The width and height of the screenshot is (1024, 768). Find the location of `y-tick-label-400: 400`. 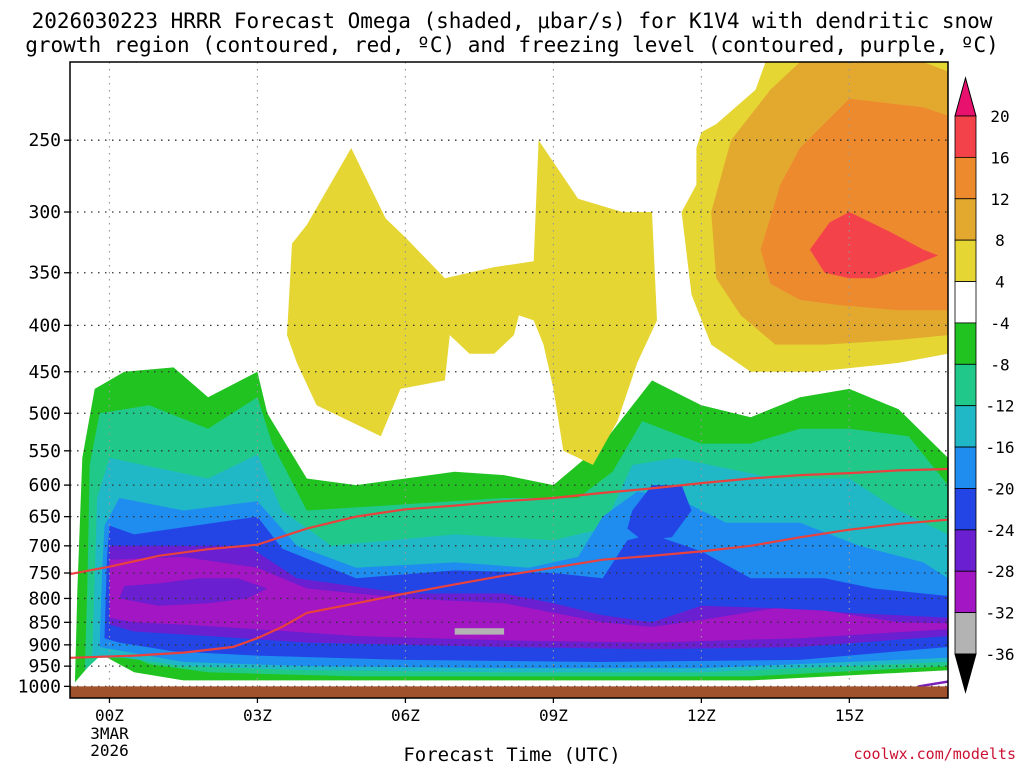

y-tick-label-400: 400 is located at coordinates (44, 325).